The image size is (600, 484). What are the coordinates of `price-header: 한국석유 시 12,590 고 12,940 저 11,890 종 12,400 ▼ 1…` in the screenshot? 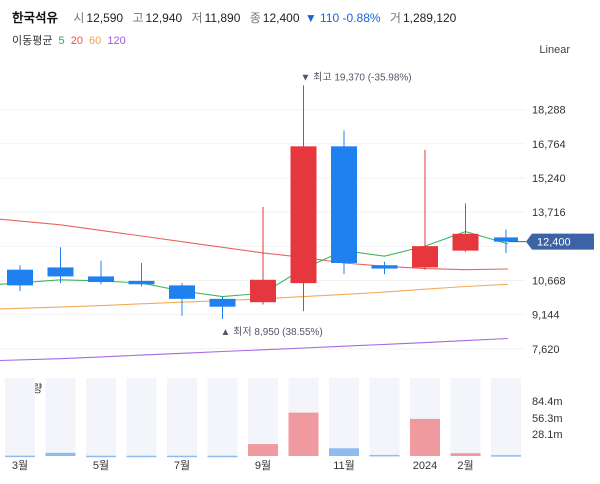 It's located at (234, 16).